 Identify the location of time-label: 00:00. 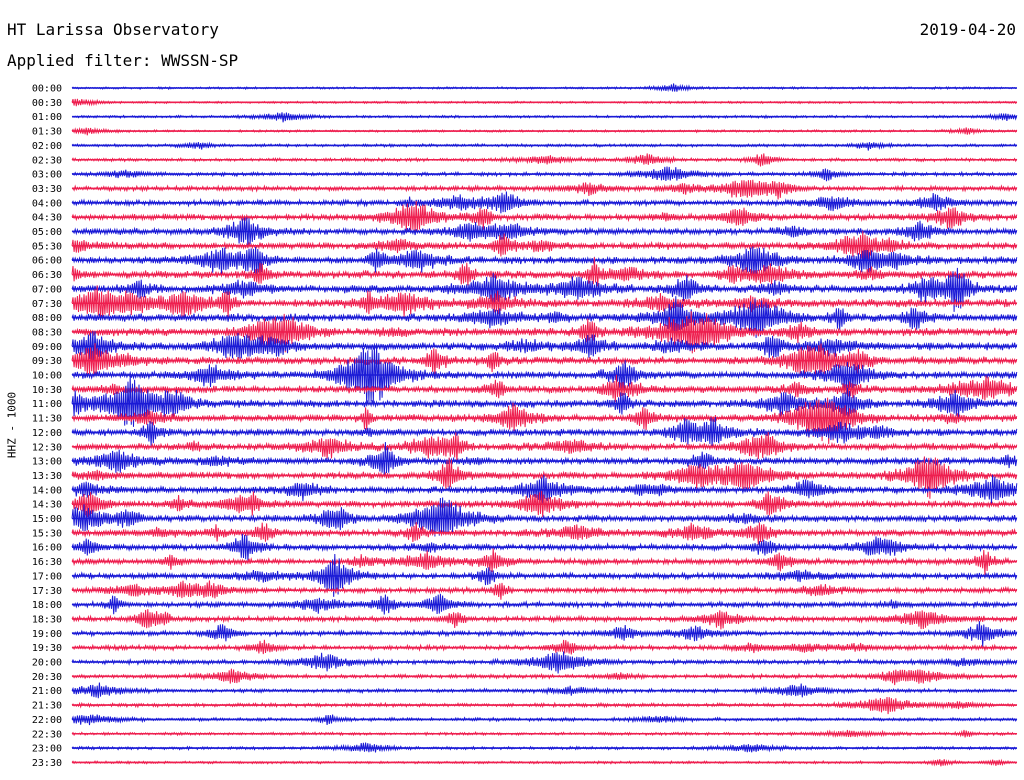
(47, 89).